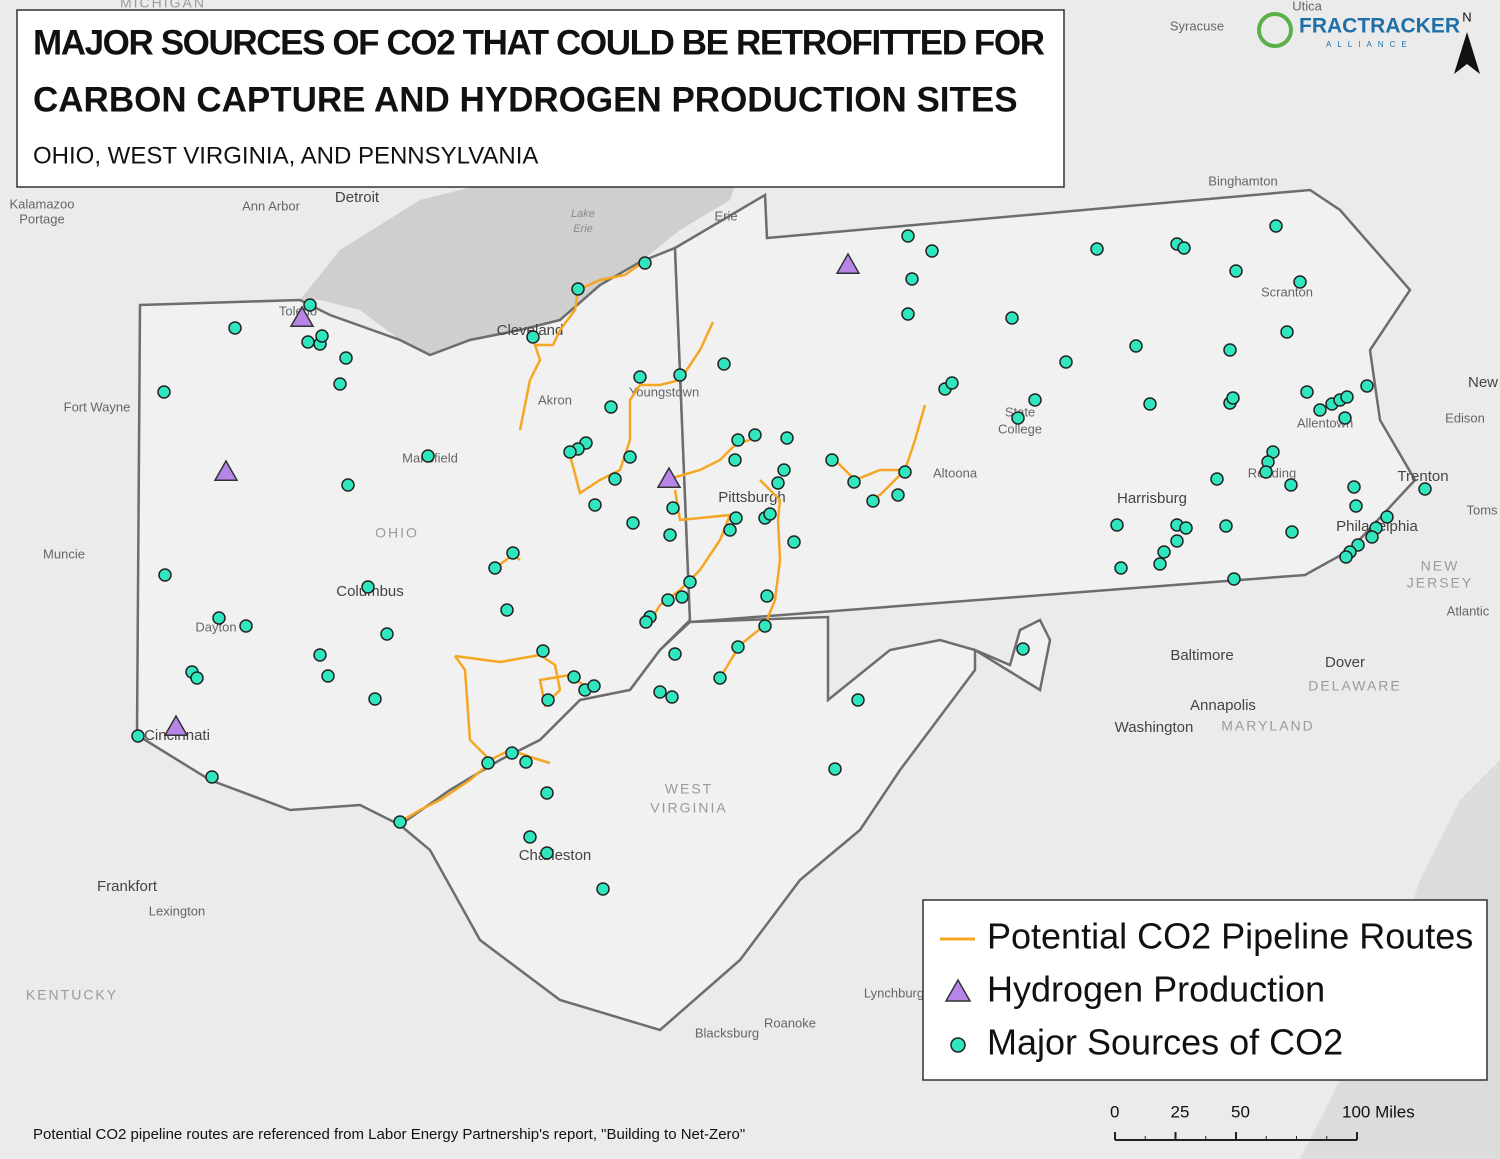 Image resolution: width=1500 pixels, height=1159 pixels. What do you see at coordinates (1379, 26) in the screenshot?
I see `logo-name: FRACTRACKER` at bounding box center [1379, 26].